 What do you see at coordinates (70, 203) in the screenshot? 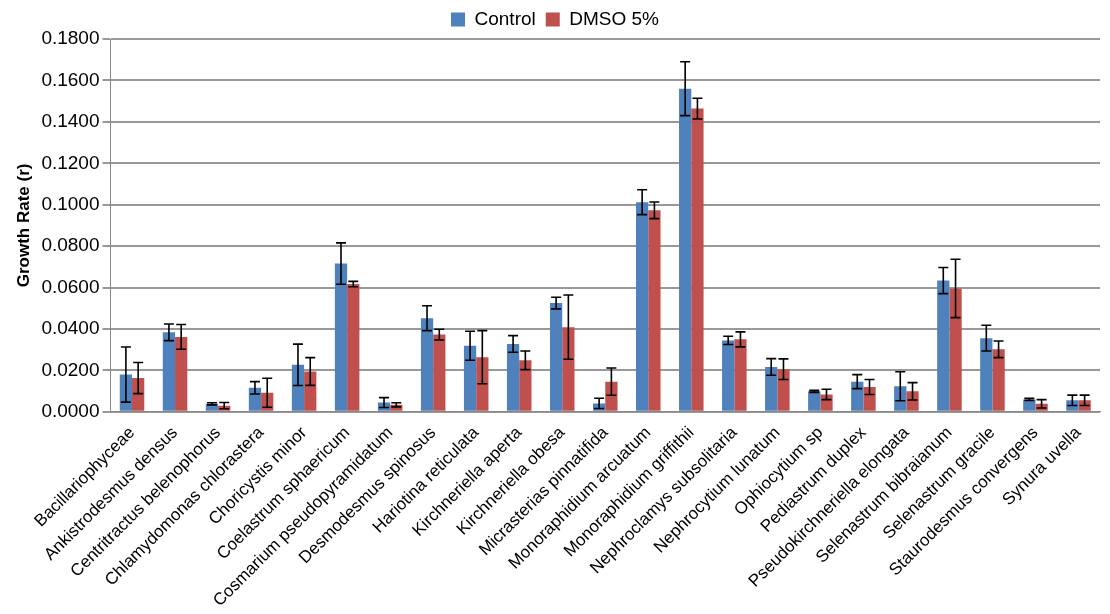
I see `y-tick-label: 0.1000` at bounding box center [70, 203].